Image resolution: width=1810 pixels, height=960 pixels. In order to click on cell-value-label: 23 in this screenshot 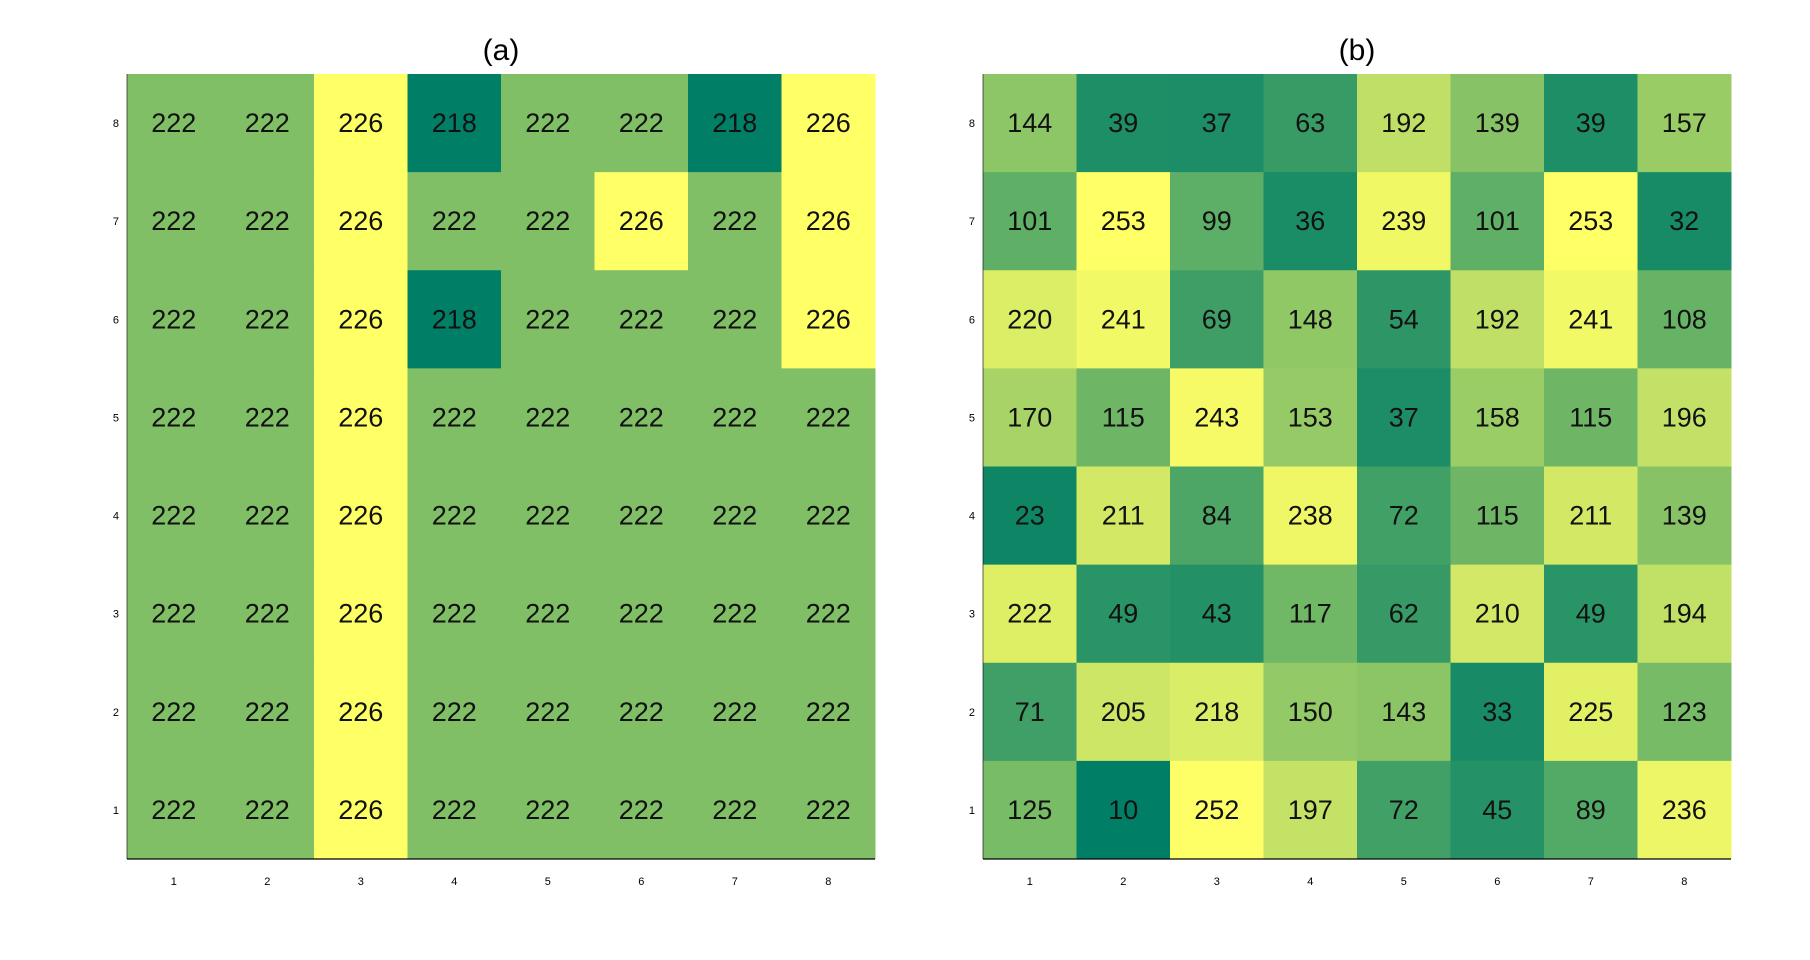, I will do `click(1030, 516)`.